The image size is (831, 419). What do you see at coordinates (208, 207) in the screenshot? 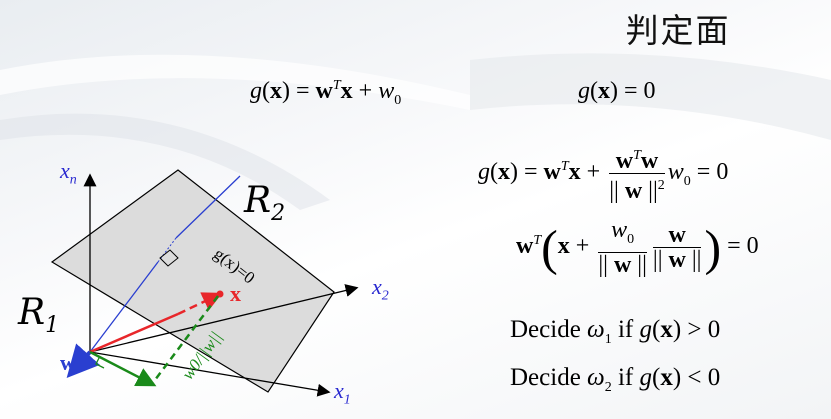
I see `normal-line-upper` at bounding box center [208, 207].